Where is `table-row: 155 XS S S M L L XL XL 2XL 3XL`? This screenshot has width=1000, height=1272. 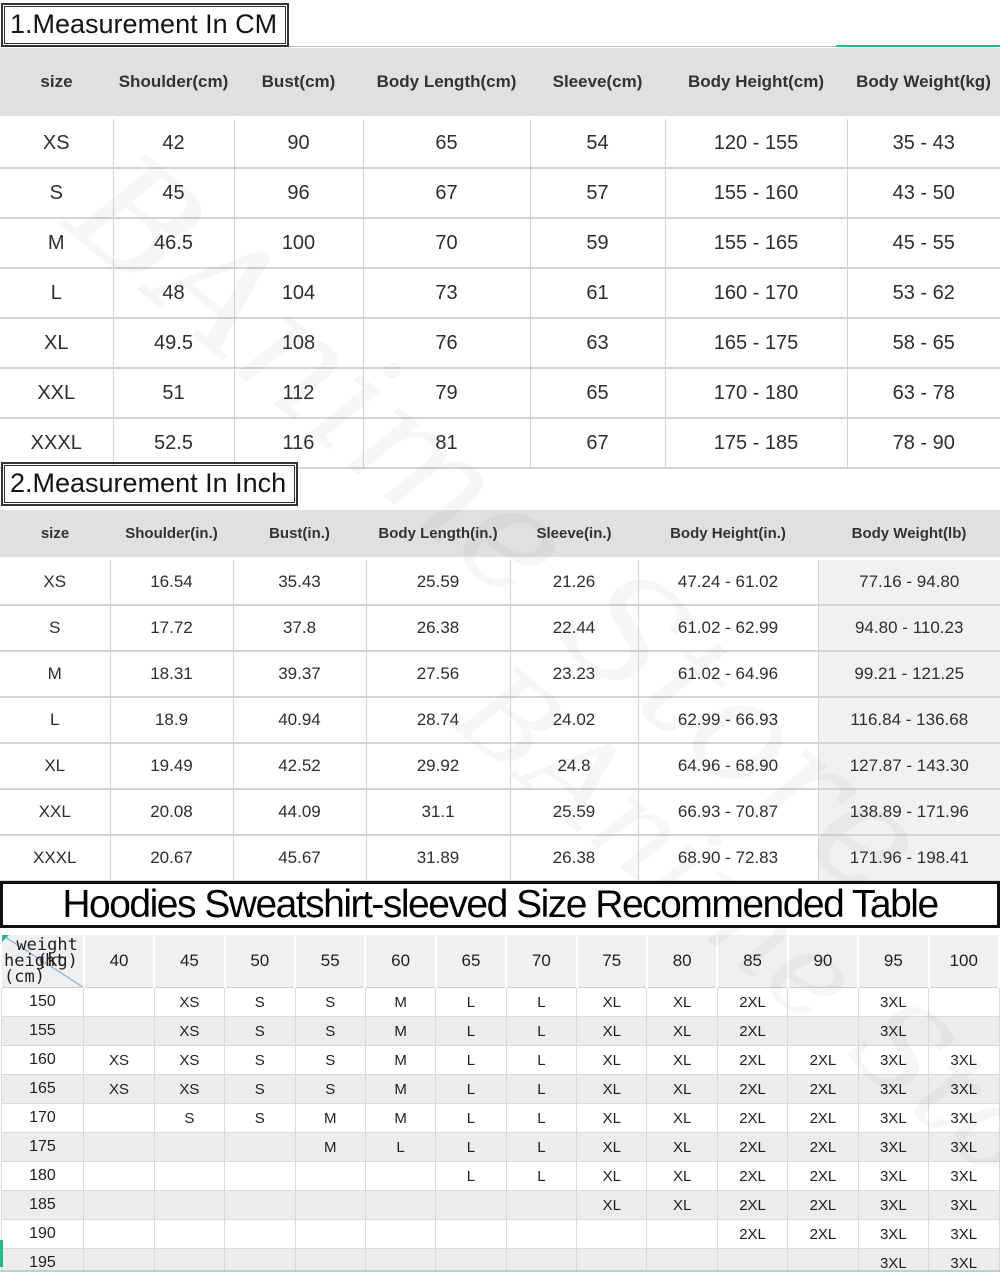 table-row: 155 XS S S M L L XL XL 2XL 3XL is located at coordinates (500, 1031).